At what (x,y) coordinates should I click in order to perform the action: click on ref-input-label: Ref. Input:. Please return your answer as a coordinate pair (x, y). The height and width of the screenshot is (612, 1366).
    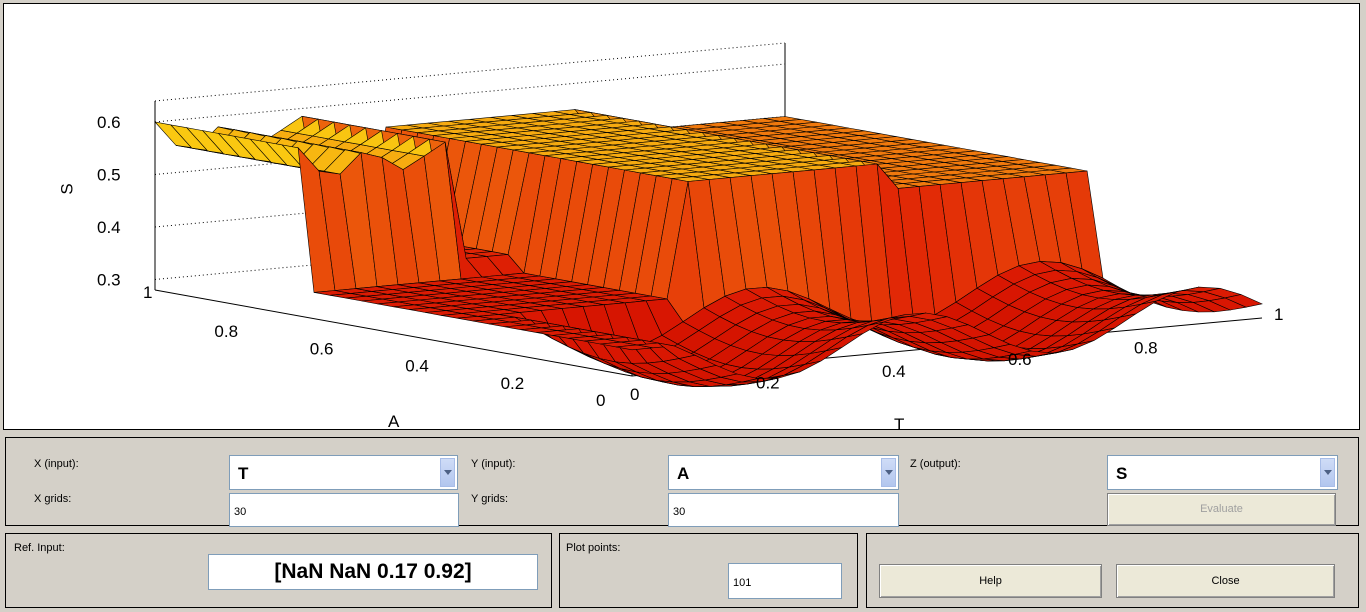
    Looking at the image, I should click on (39, 548).